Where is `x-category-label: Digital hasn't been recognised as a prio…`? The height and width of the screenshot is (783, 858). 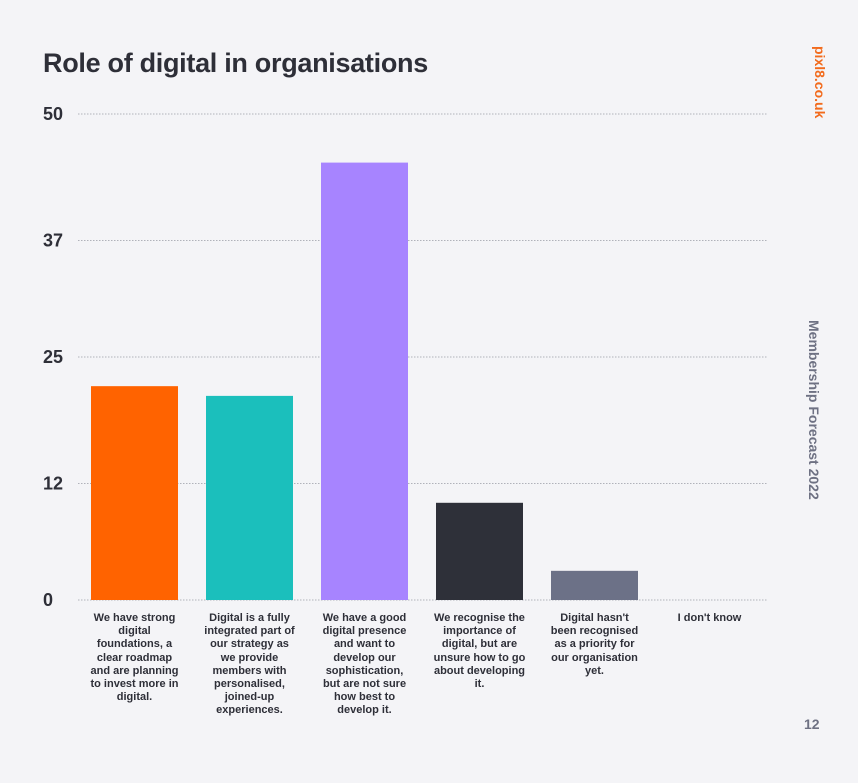
x-category-label: Digital hasn't been recognised as a prio… is located at coordinates (594, 644).